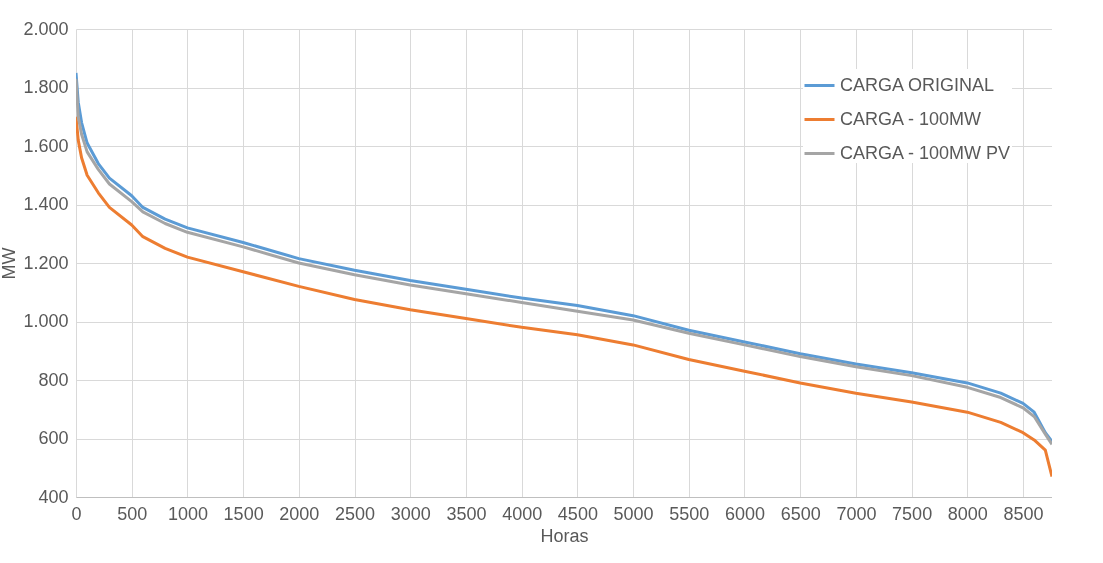 Image resolution: width=1103 pixels, height=563 pixels. What do you see at coordinates (466, 513) in the screenshot?
I see `x-tick-label: 3500` at bounding box center [466, 513].